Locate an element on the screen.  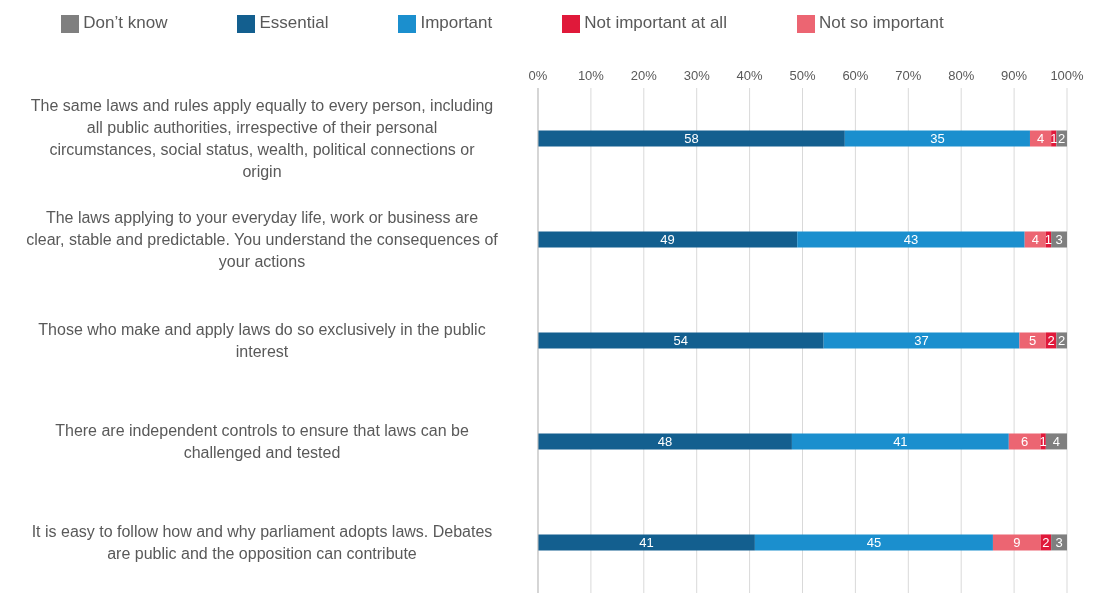
x-tick-label: 10% is located at coordinates (591, 75).